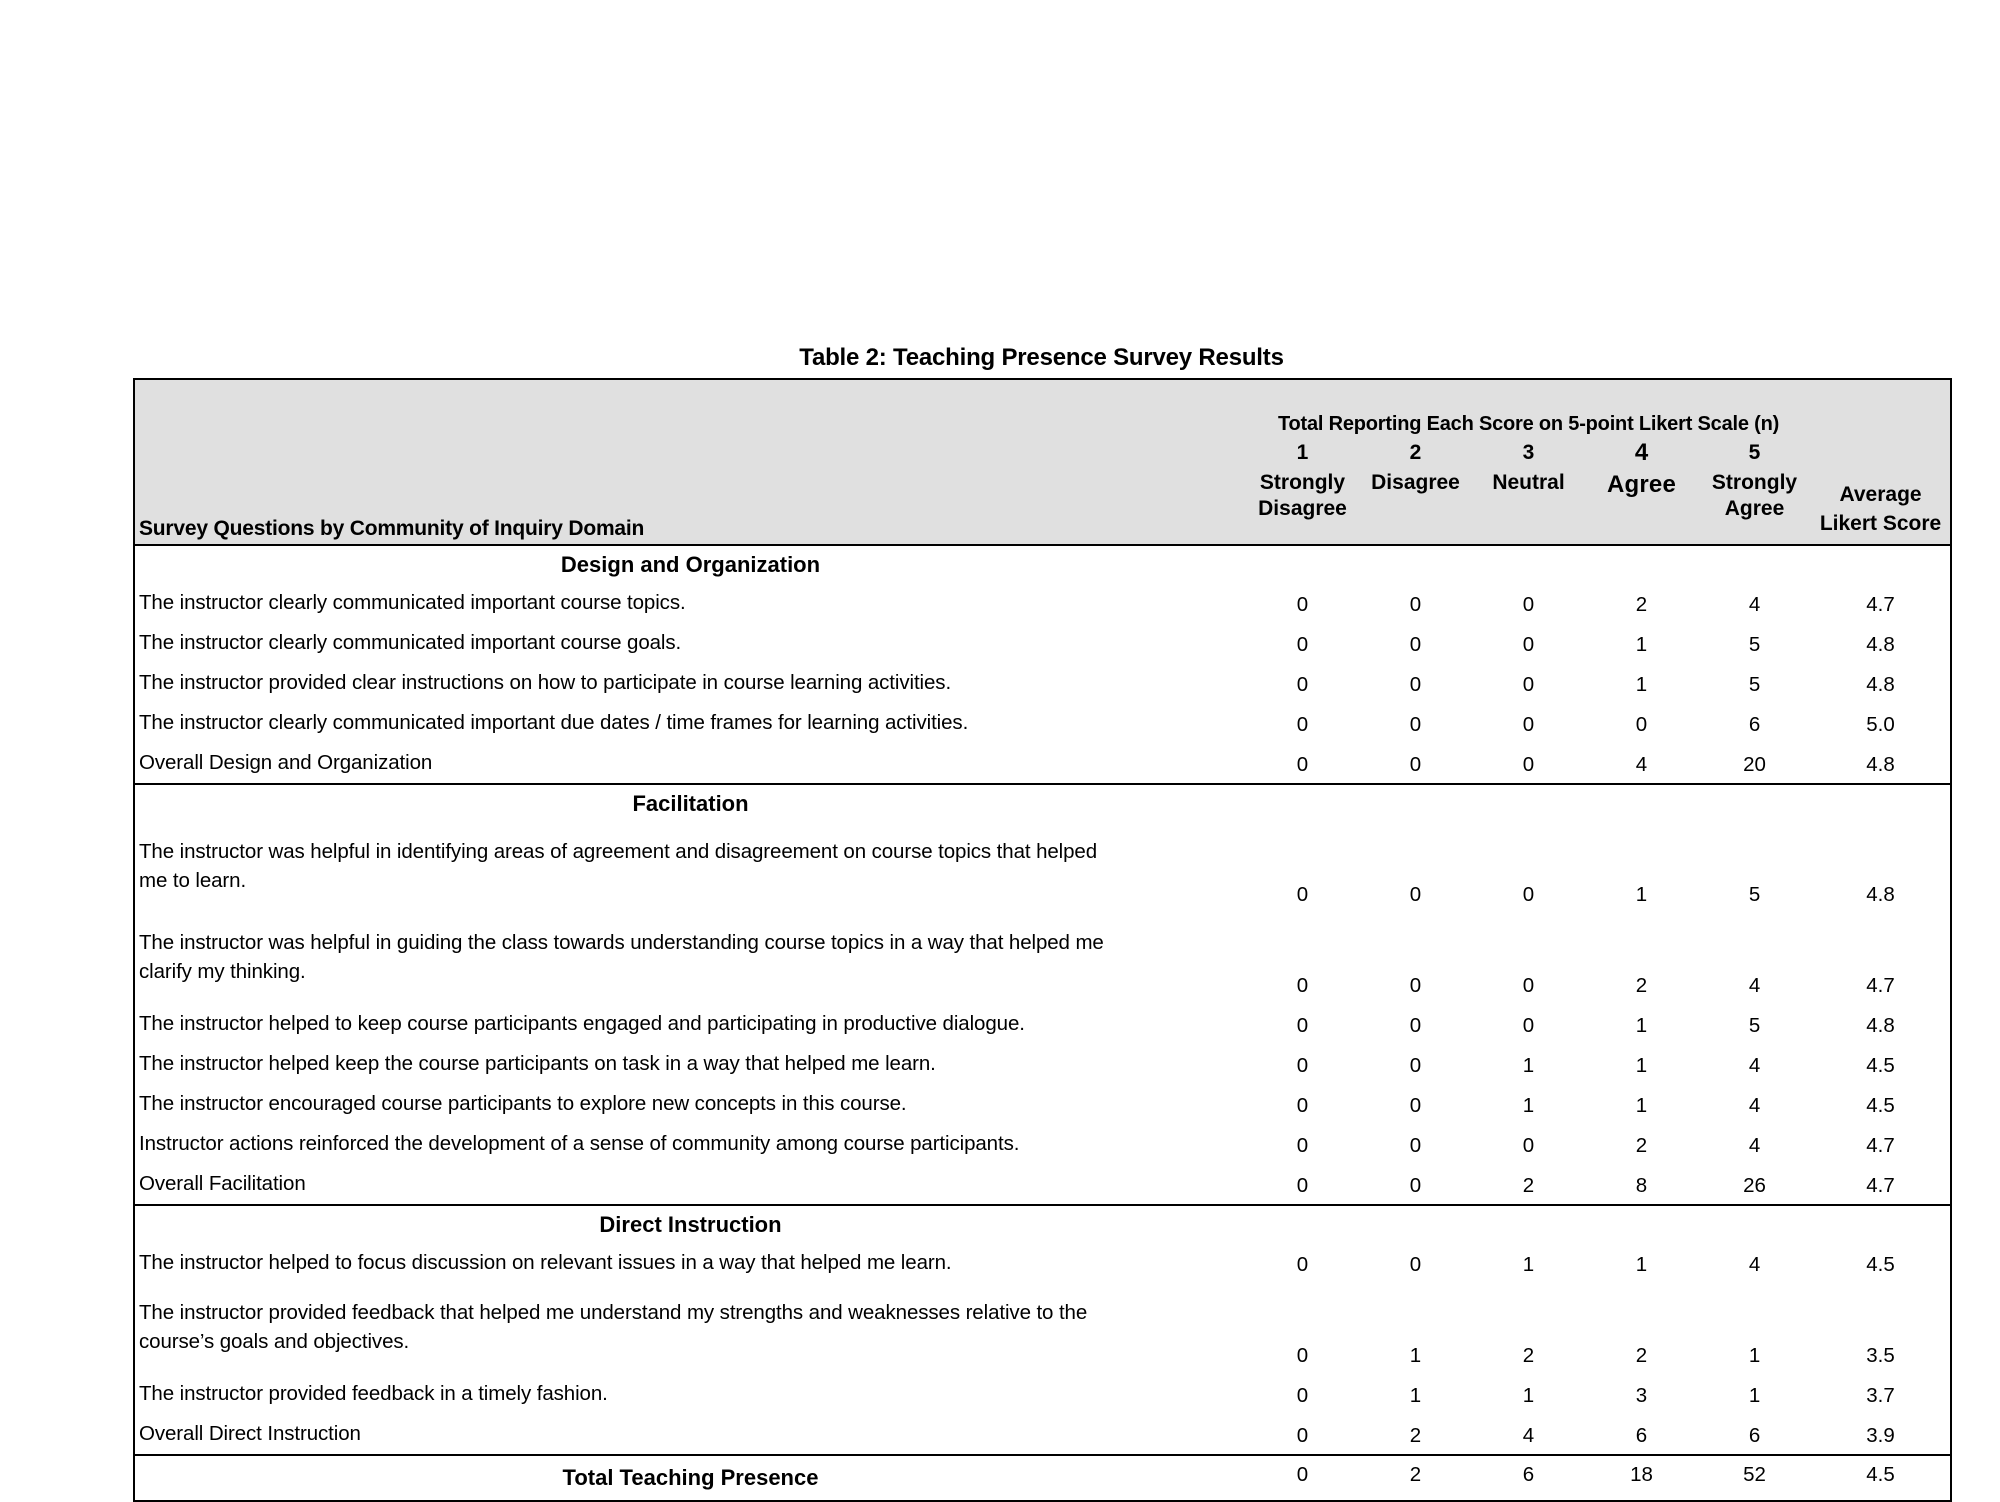 The image size is (2000, 1502). What do you see at coordinates (1754, 1185) in the screenshot?
I see `score-value-cell: 26` at bounding box center [1754, 1185].